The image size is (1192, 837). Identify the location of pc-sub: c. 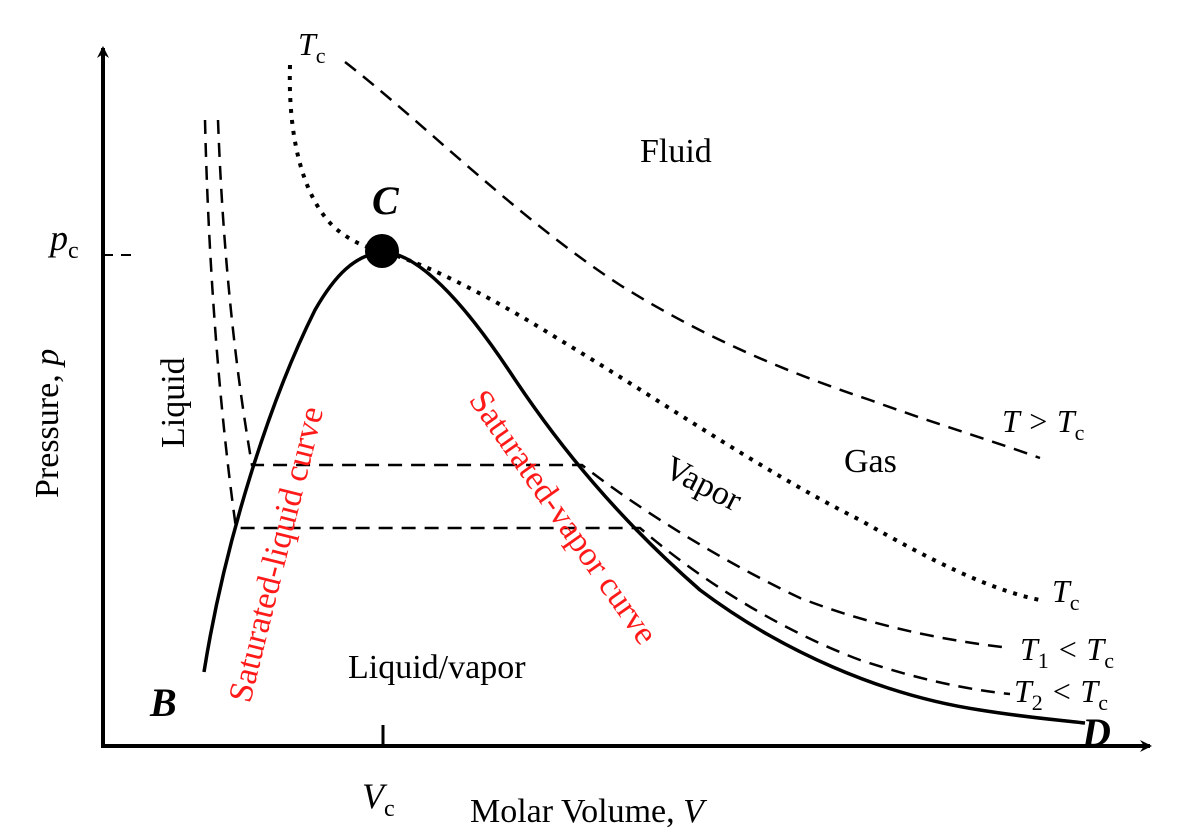
(73, 251).